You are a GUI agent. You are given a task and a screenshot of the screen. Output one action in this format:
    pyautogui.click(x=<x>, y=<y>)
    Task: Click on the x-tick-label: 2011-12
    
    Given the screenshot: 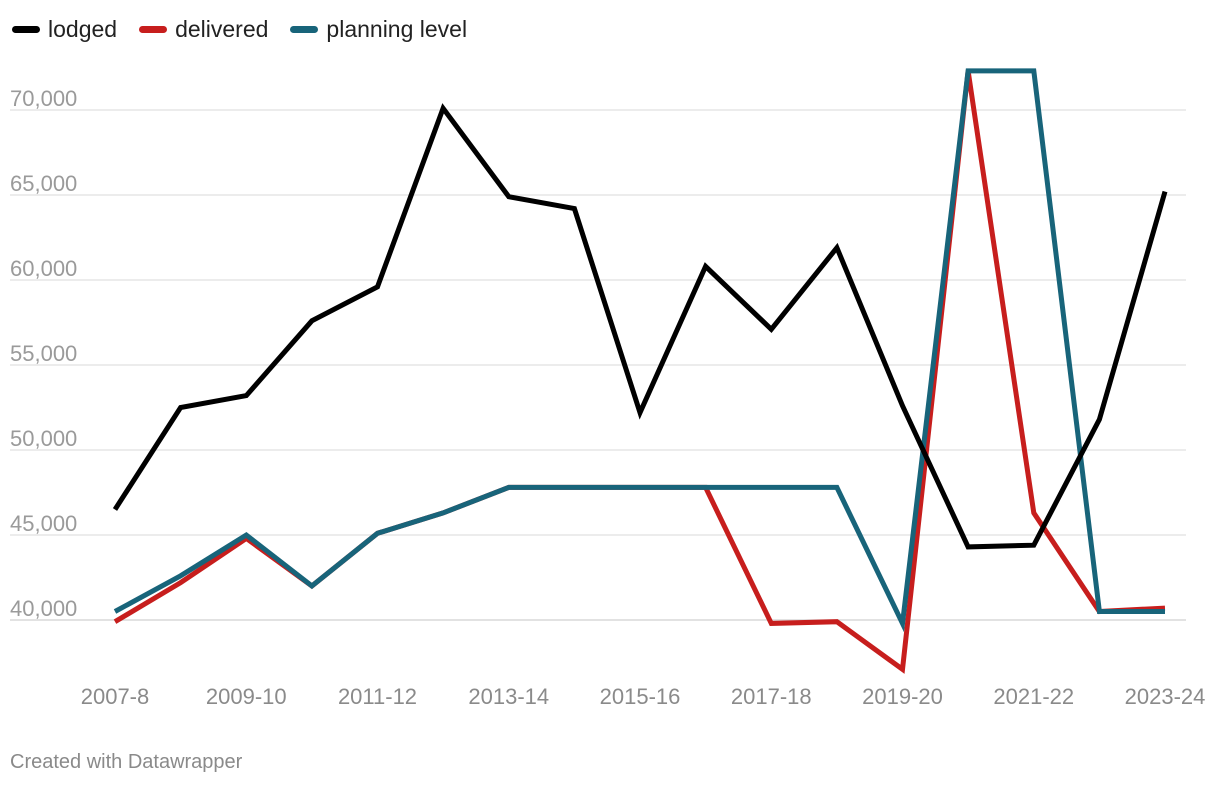 What is the action you would take?
    pyautogui.click(x=377, y=696)
    